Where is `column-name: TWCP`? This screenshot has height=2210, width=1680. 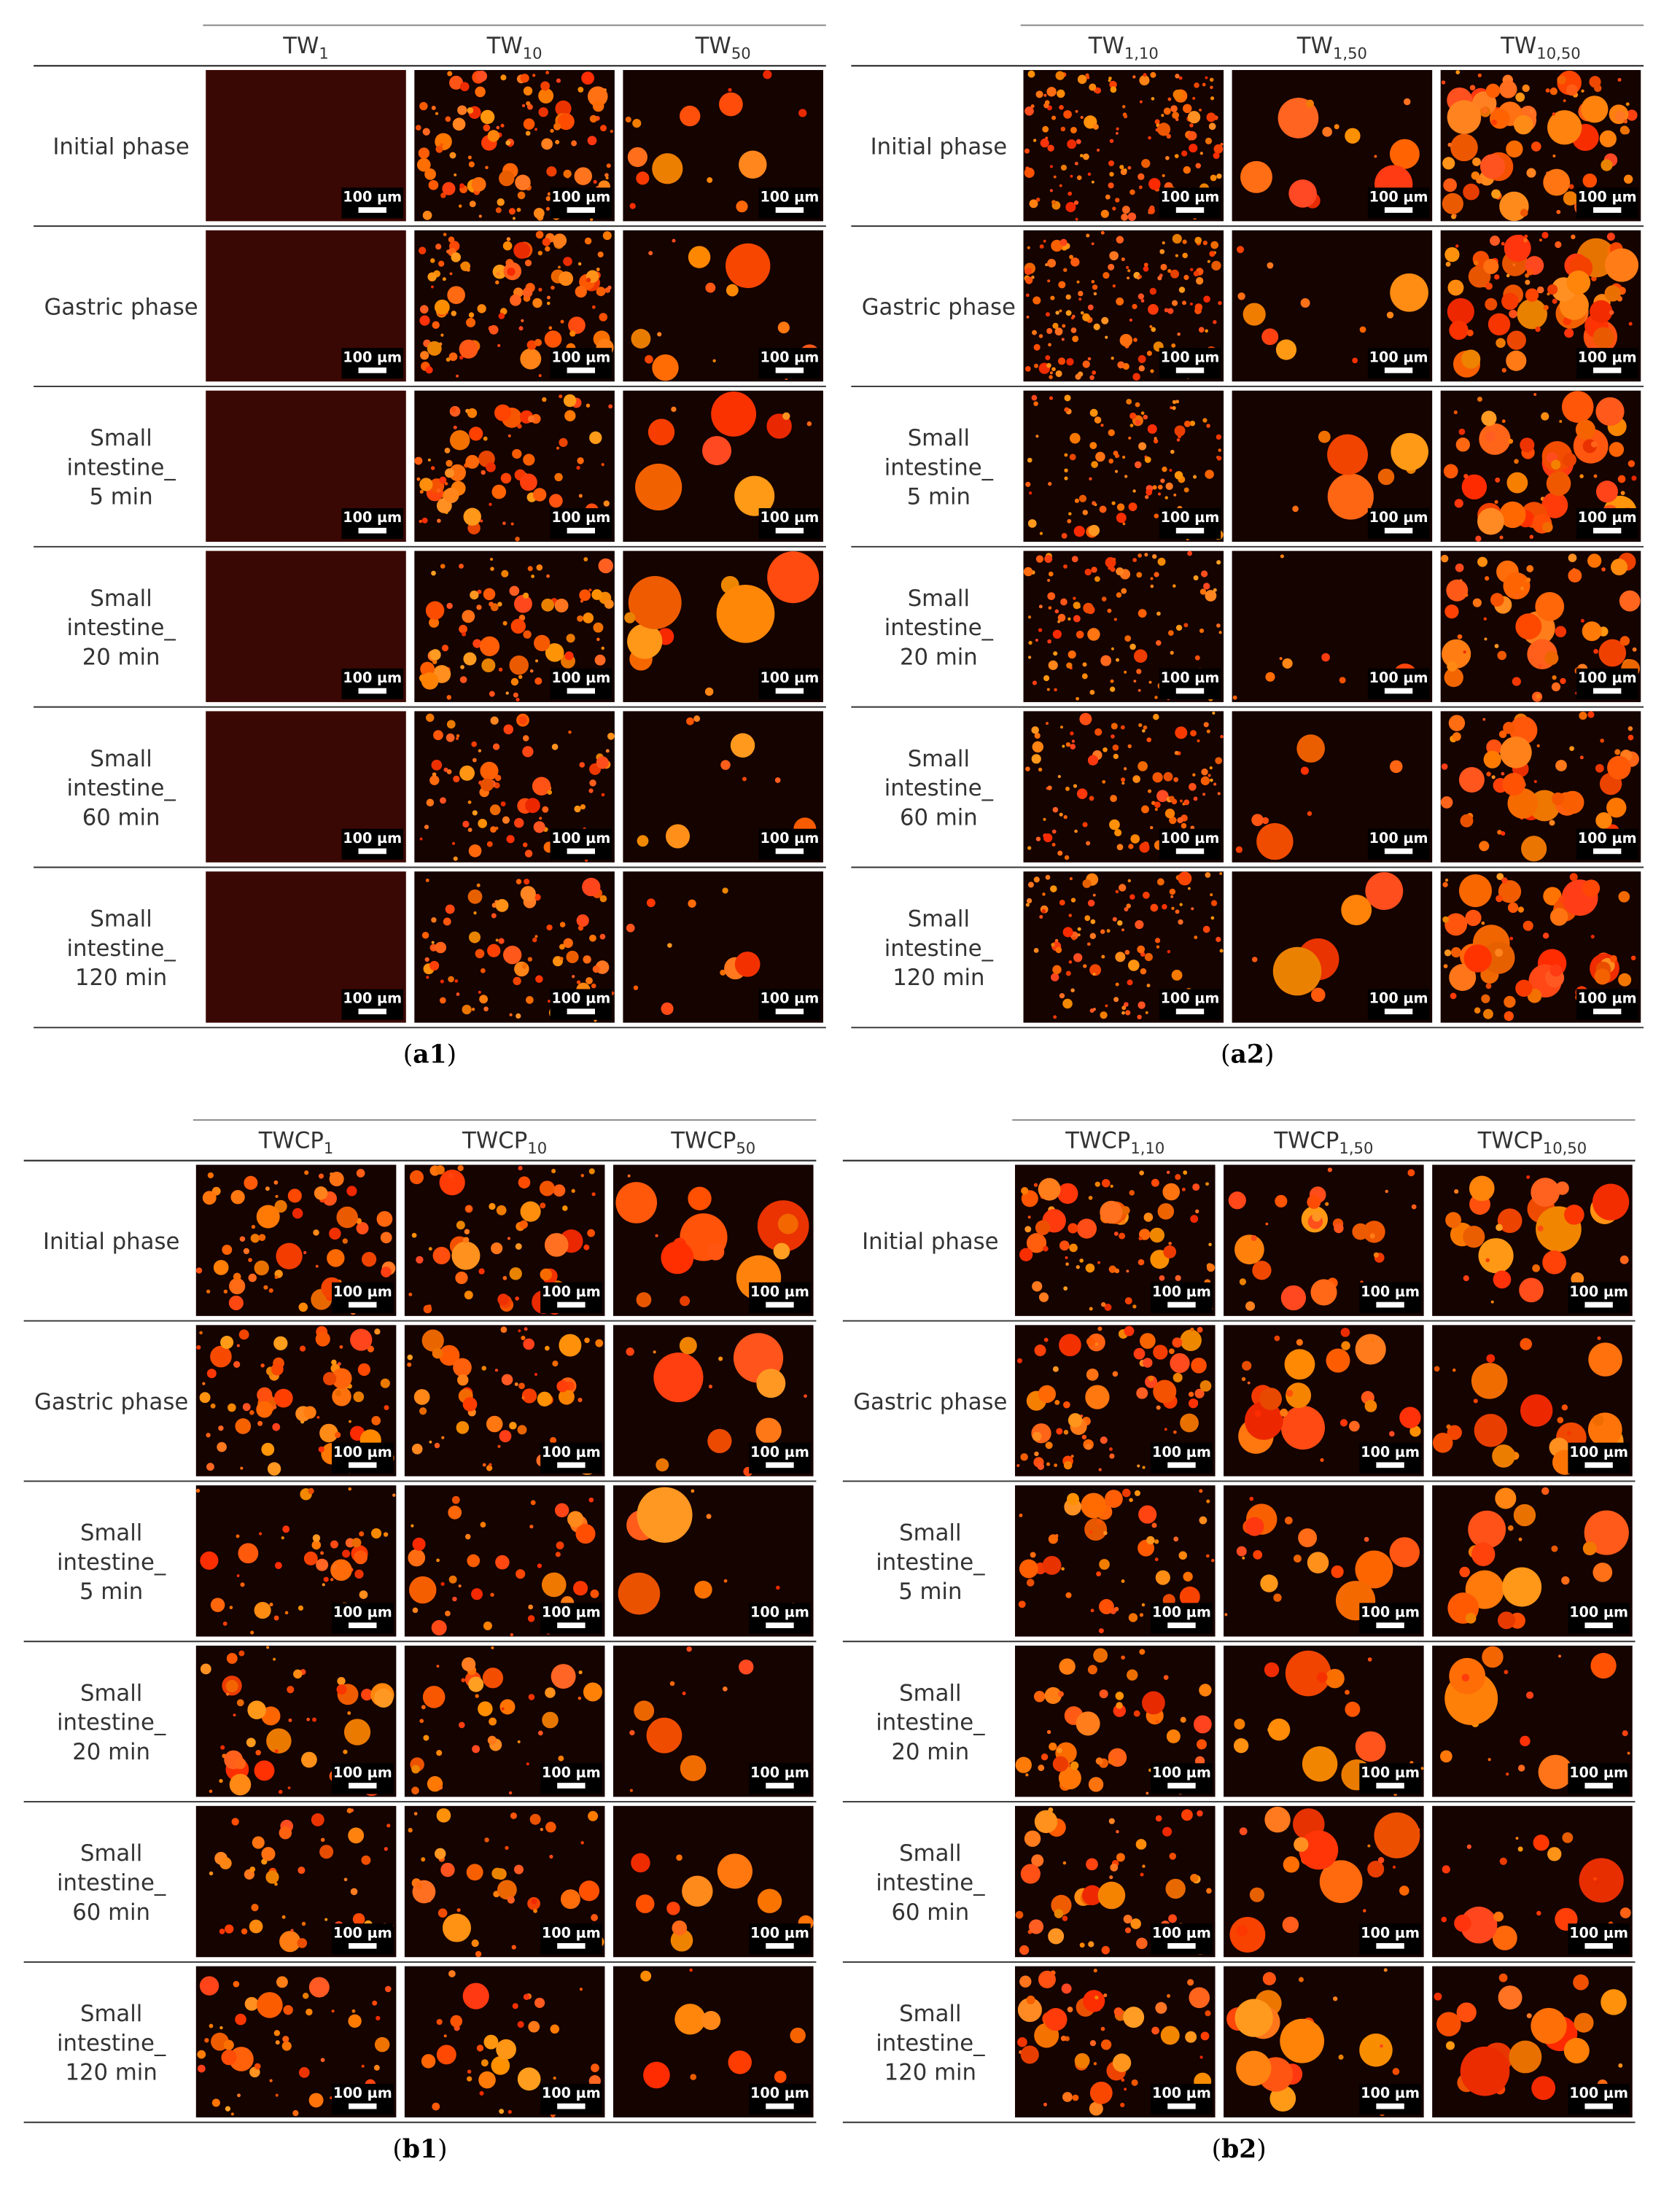
column-name: TWCP is located at coordinates (291, 1140).